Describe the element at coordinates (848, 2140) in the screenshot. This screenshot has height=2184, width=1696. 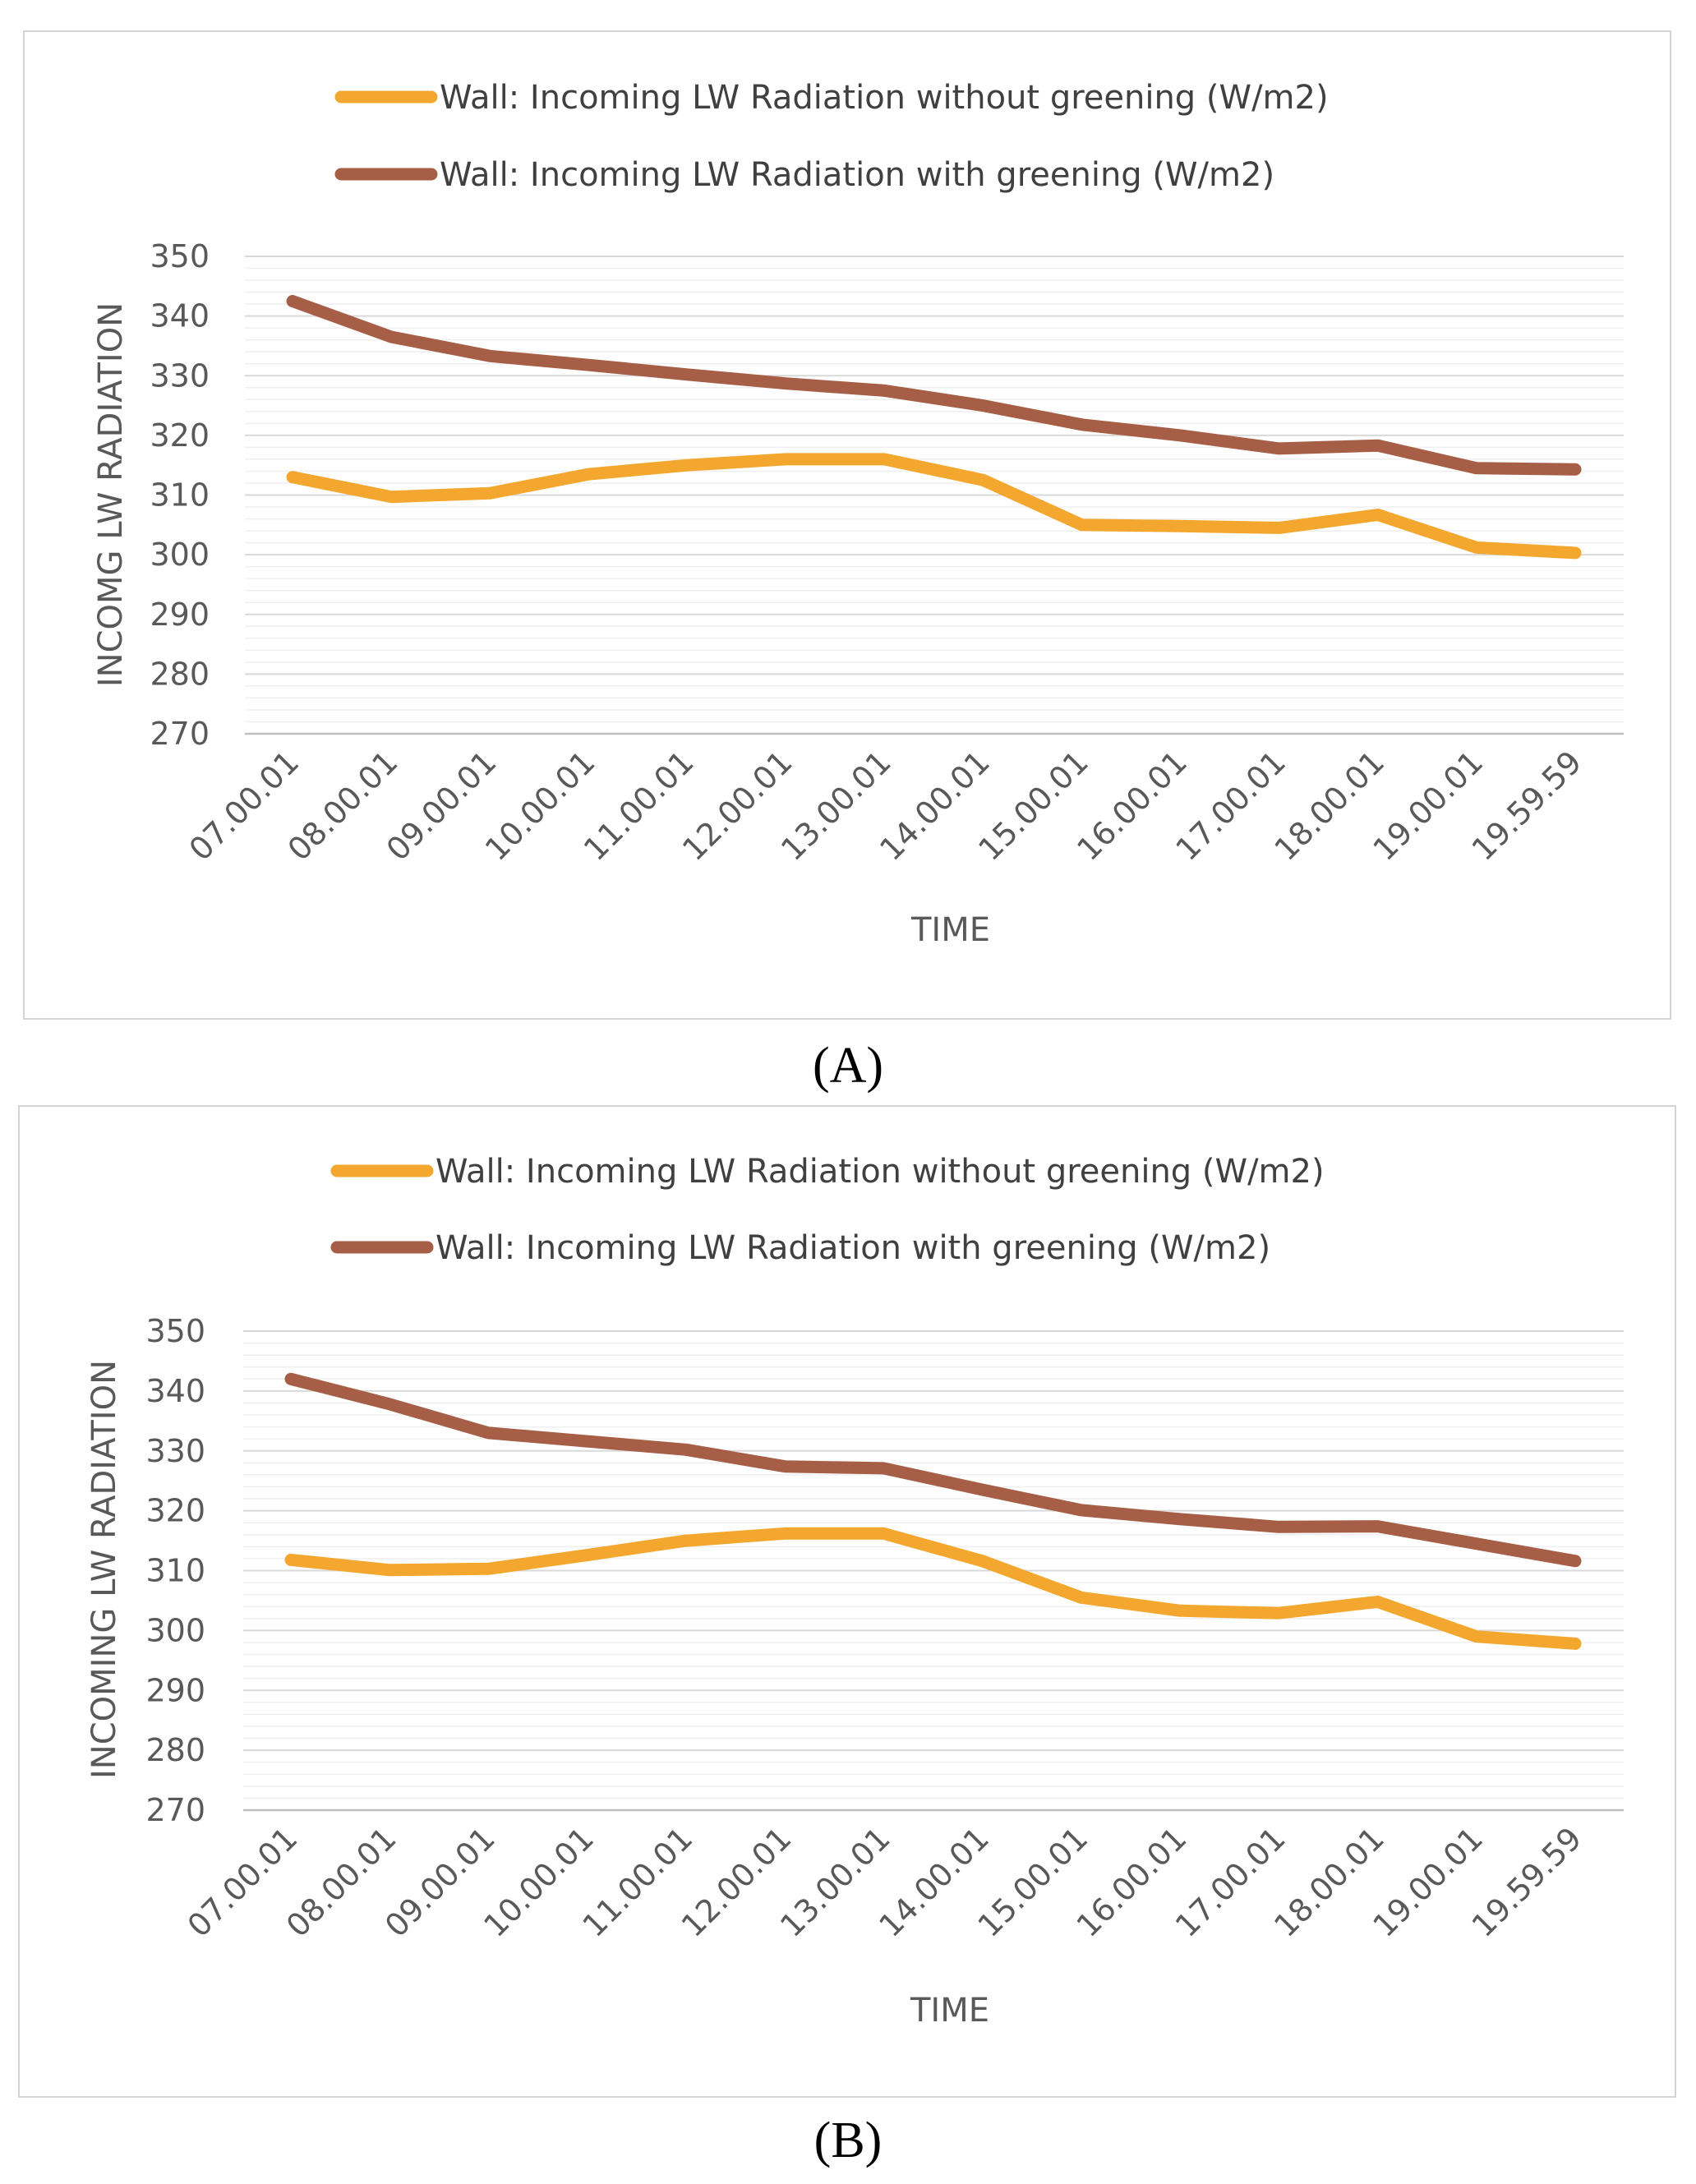
I see `panel-label-b: (B)` at that location.